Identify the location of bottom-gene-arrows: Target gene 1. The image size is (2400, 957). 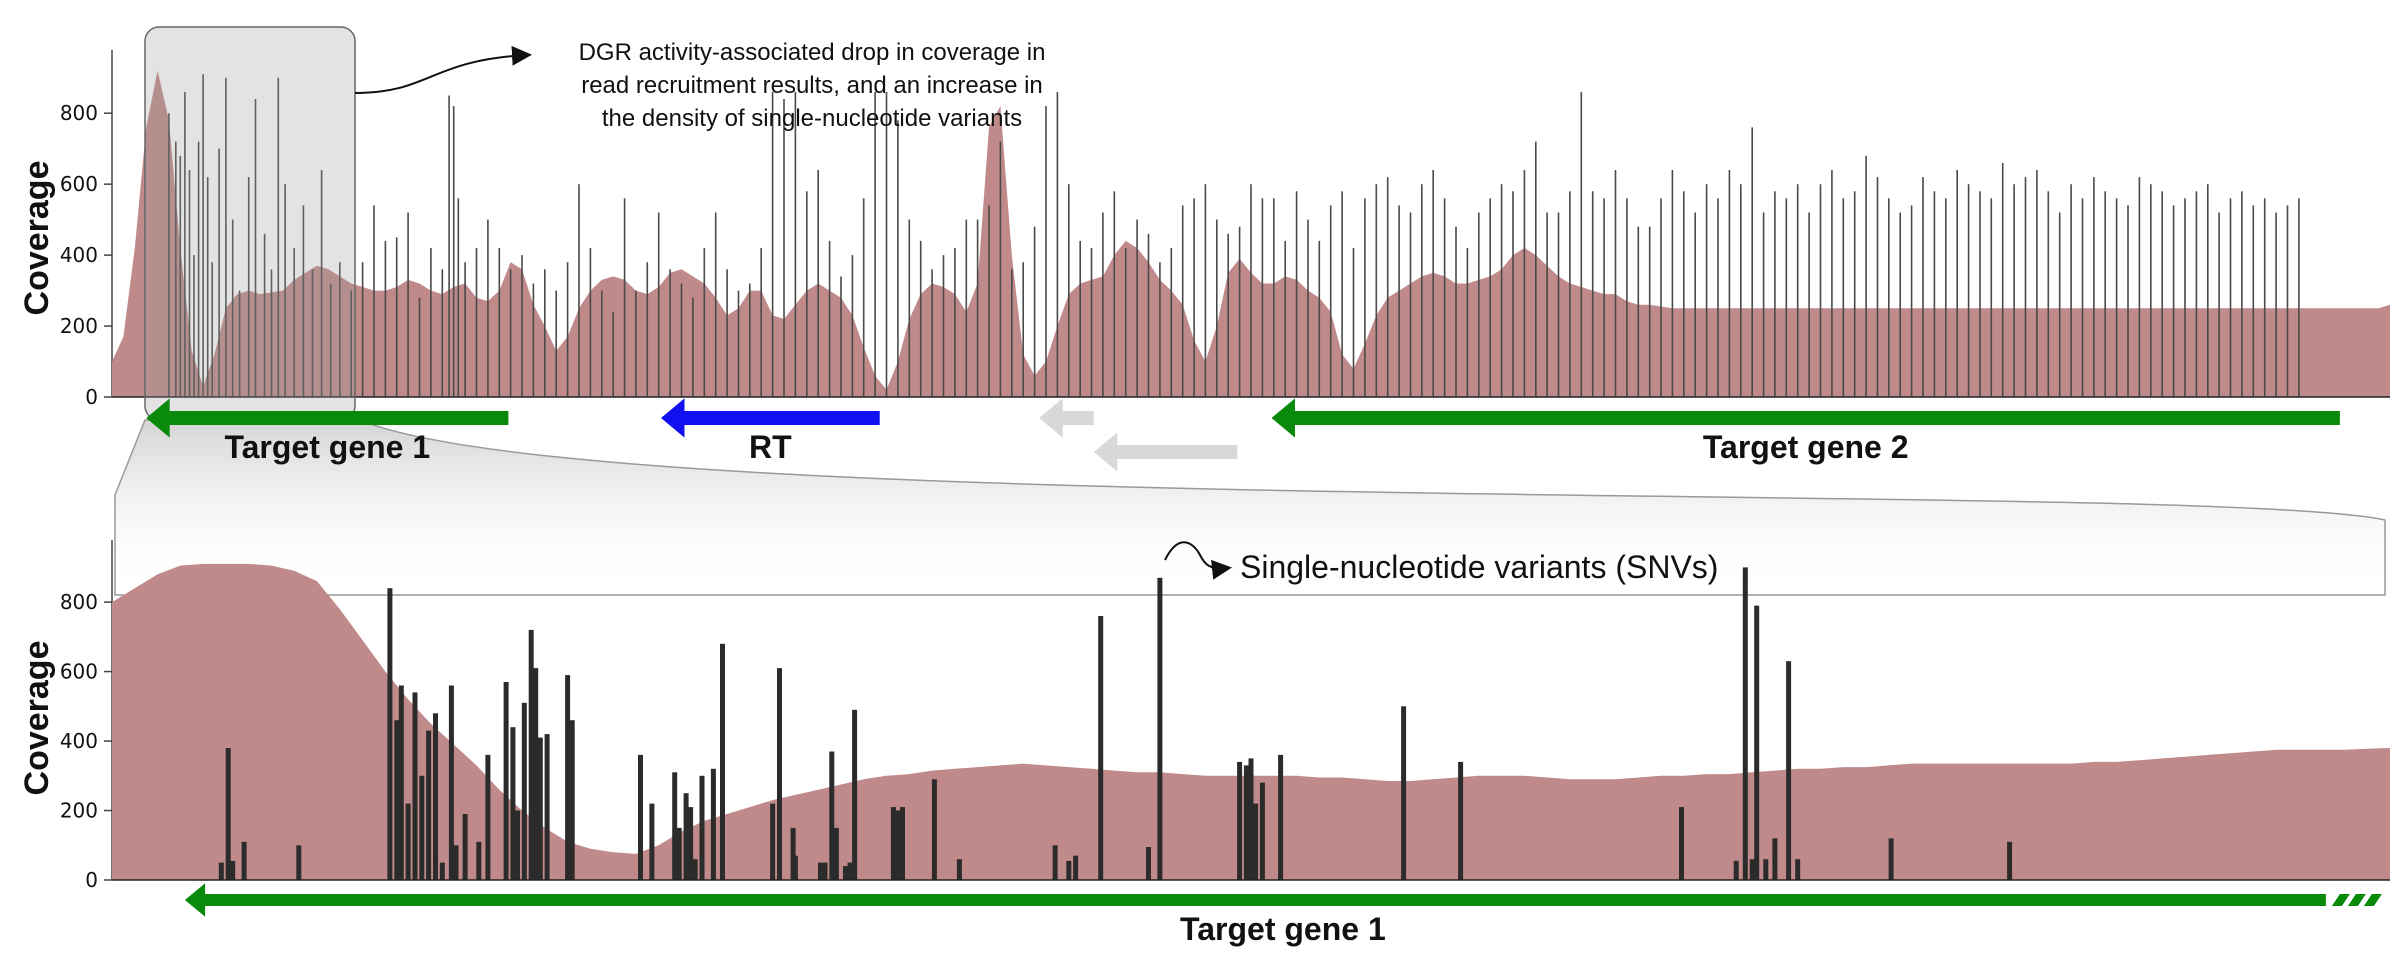
(1283, 915).